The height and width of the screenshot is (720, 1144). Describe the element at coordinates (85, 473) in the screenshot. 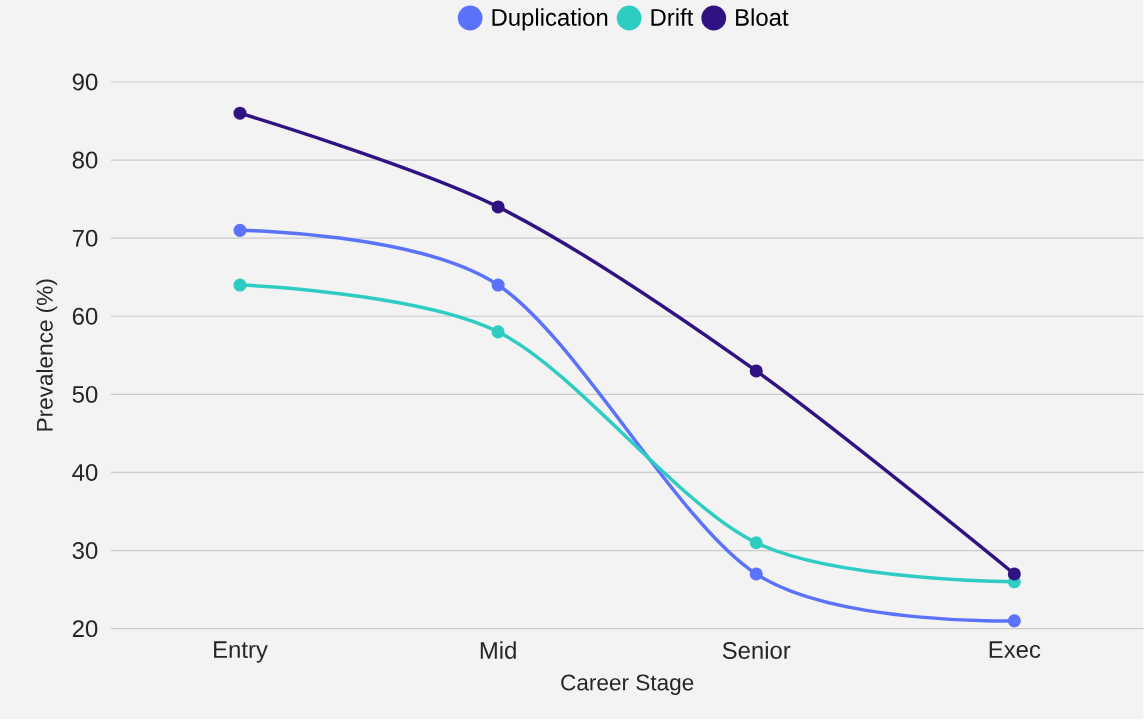

I see `y-tick-label: 40` at that location.